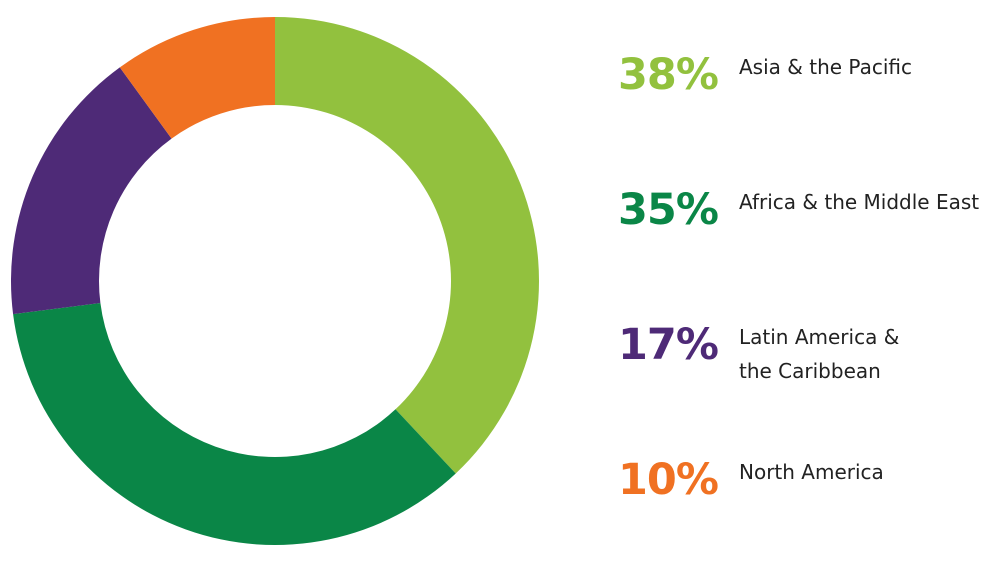 The width and height of the screenshot is (1000, 562). Describe the element at coordinates (859, 202) in the screenshot. I see `legend-label-africa-middle-east: Africa & the Middle East` at that location.